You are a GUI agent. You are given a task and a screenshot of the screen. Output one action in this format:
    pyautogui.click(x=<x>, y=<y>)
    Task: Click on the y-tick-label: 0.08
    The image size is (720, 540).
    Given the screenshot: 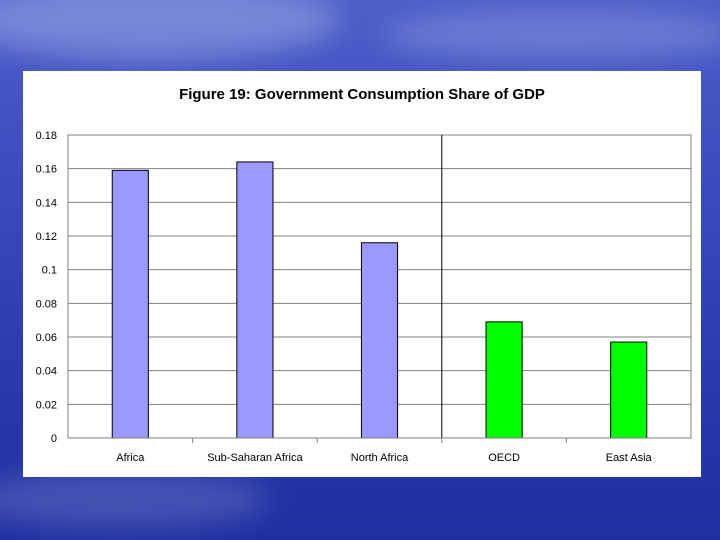 What is the action you would take?
    pyautogui.click(x=46, y=304)
    